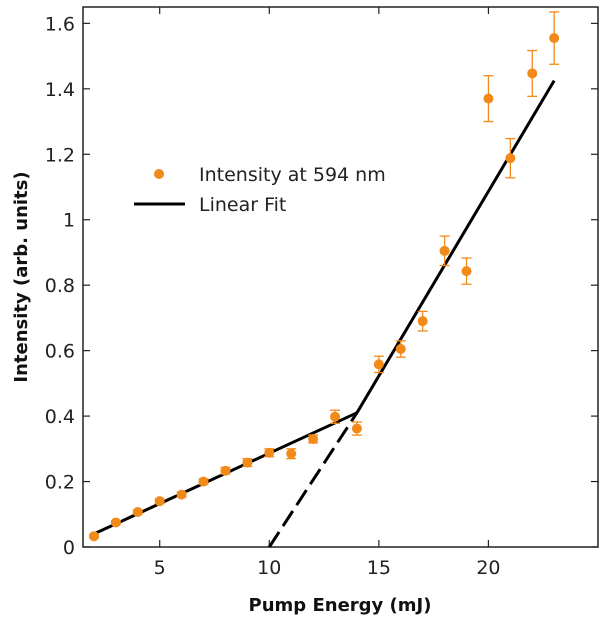  Describe the element at coordinates (159, 174) in the screenshot. I see `legend-marker-intensity` at that location.